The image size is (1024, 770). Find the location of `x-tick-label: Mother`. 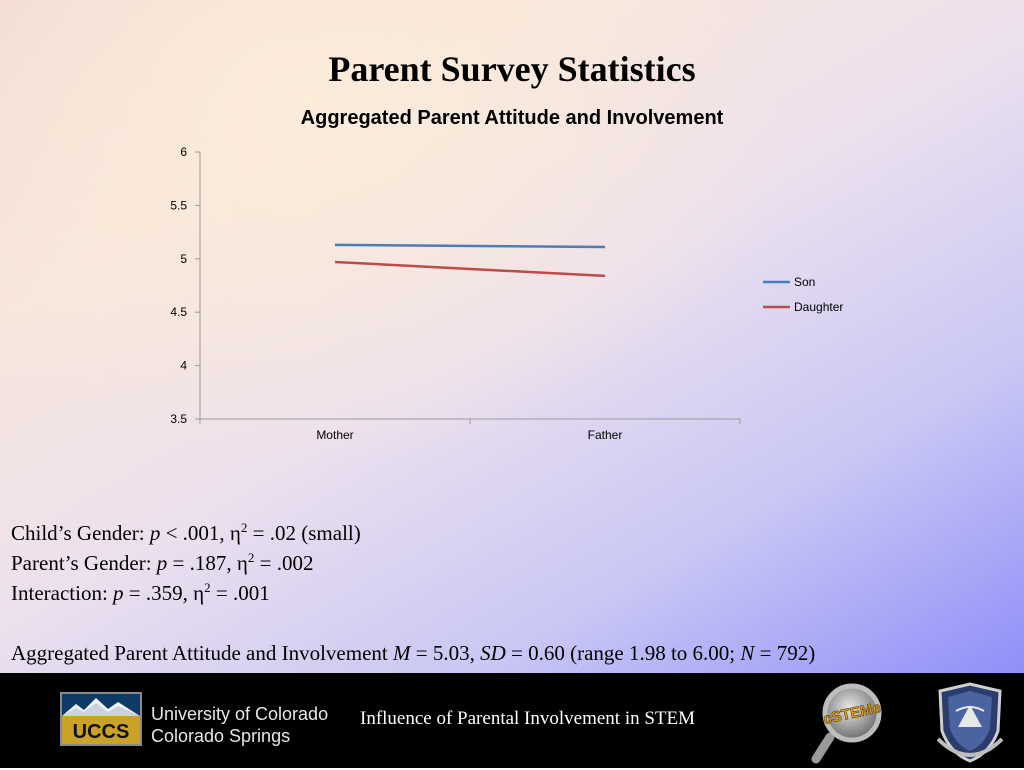

x-tick-label: Mother is located at coordinates (334, 435).